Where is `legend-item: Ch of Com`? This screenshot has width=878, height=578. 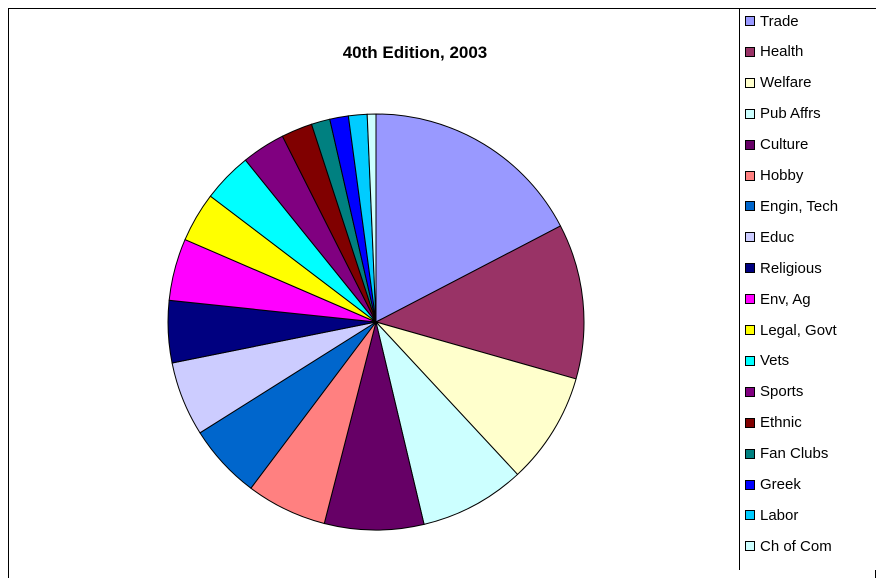
legend-item: Ch of Com is located at coordinates (788, 546).